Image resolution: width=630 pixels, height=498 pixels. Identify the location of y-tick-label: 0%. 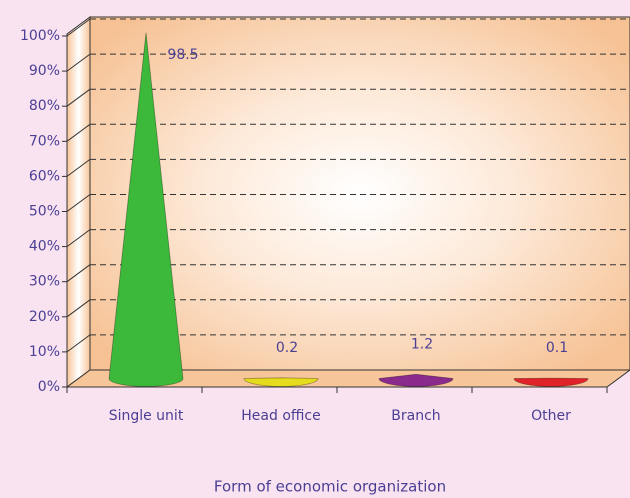
(49, 387).